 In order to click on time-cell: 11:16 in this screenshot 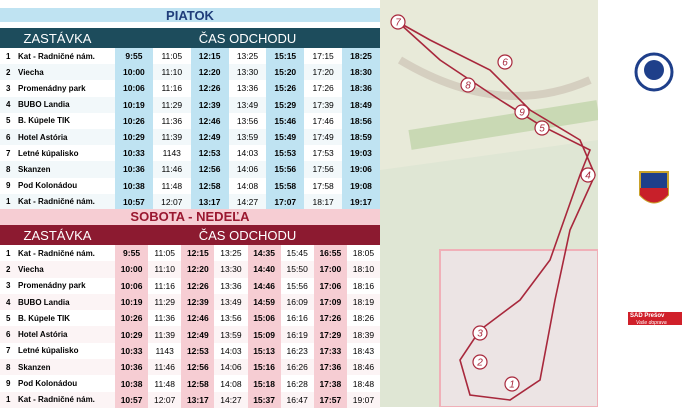, I will do `click(172, 88)`.